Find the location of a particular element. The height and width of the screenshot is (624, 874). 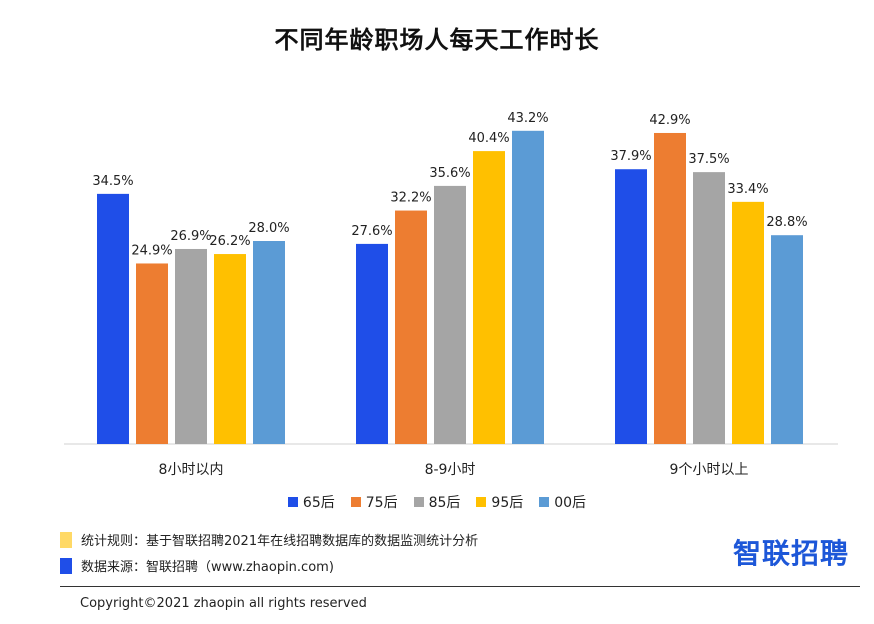

legend-item: 95后 is located at coordinates (499, 502).